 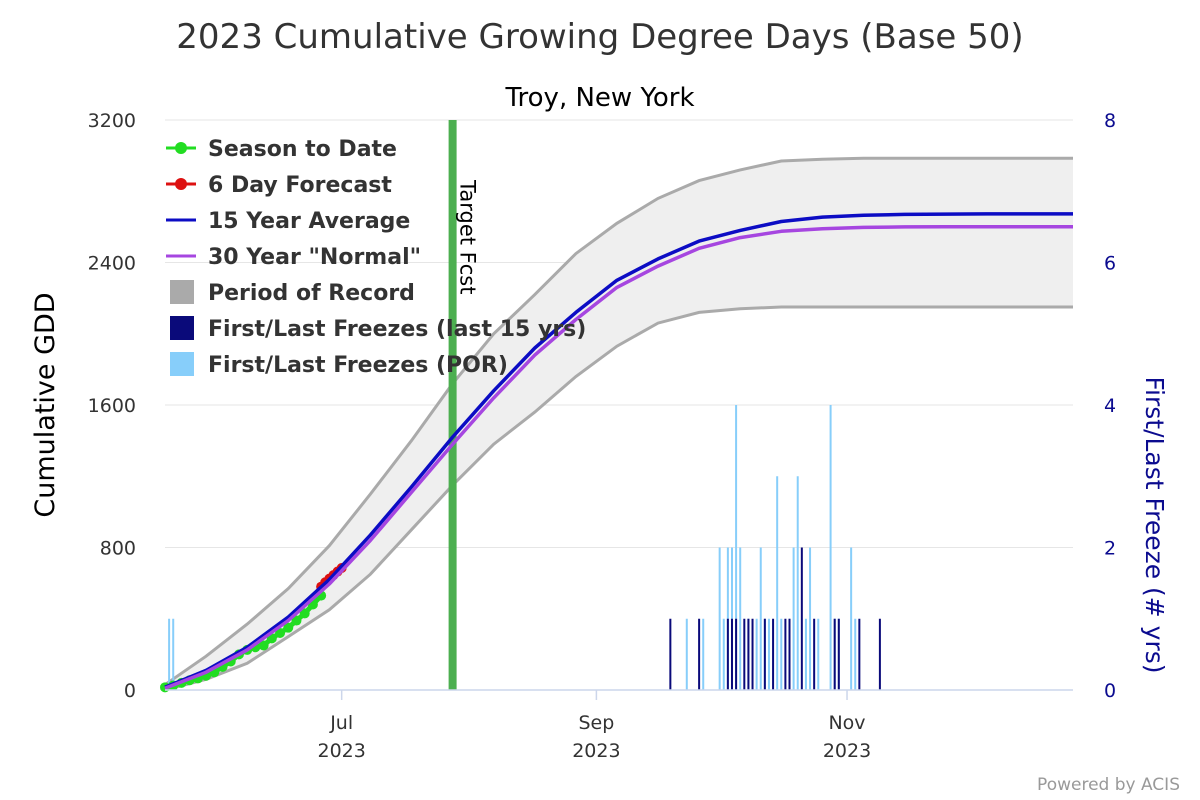 What do you see at coordinates (599, 98) in the screenshot?
I see `chart-subtitle: Troy, New York` at bounding box center [599, 98].